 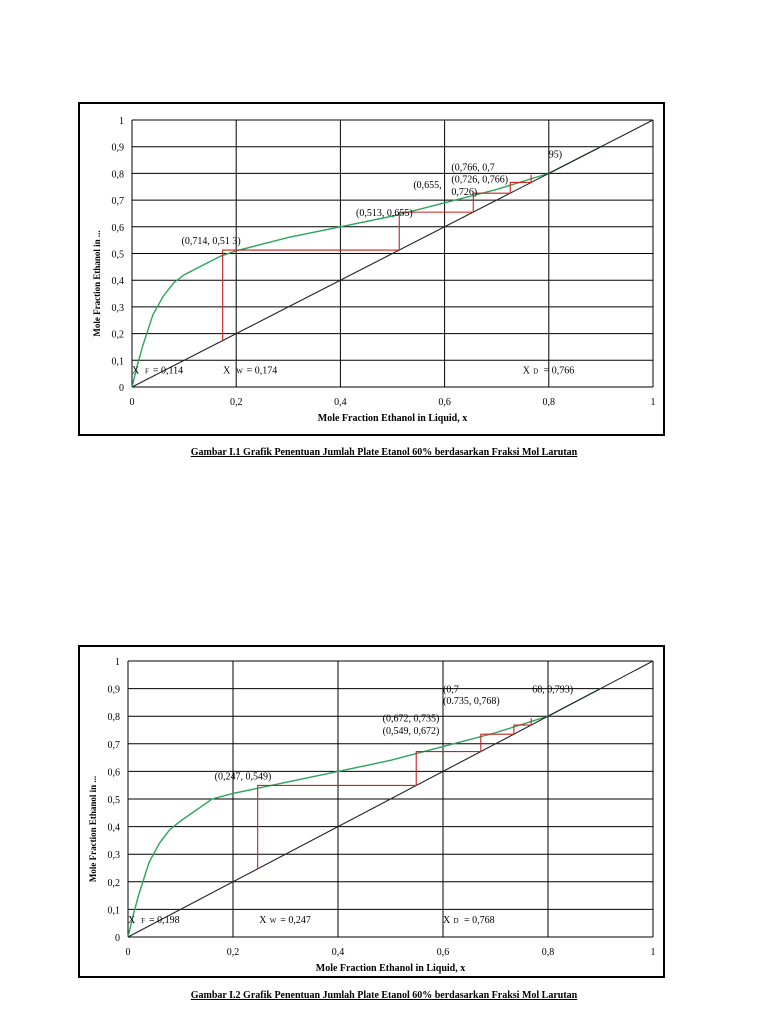 What do you see at coordinates (555, 154) in the screenshot?
I see `annotation-label: 95)` at bounding box center [555, 154].